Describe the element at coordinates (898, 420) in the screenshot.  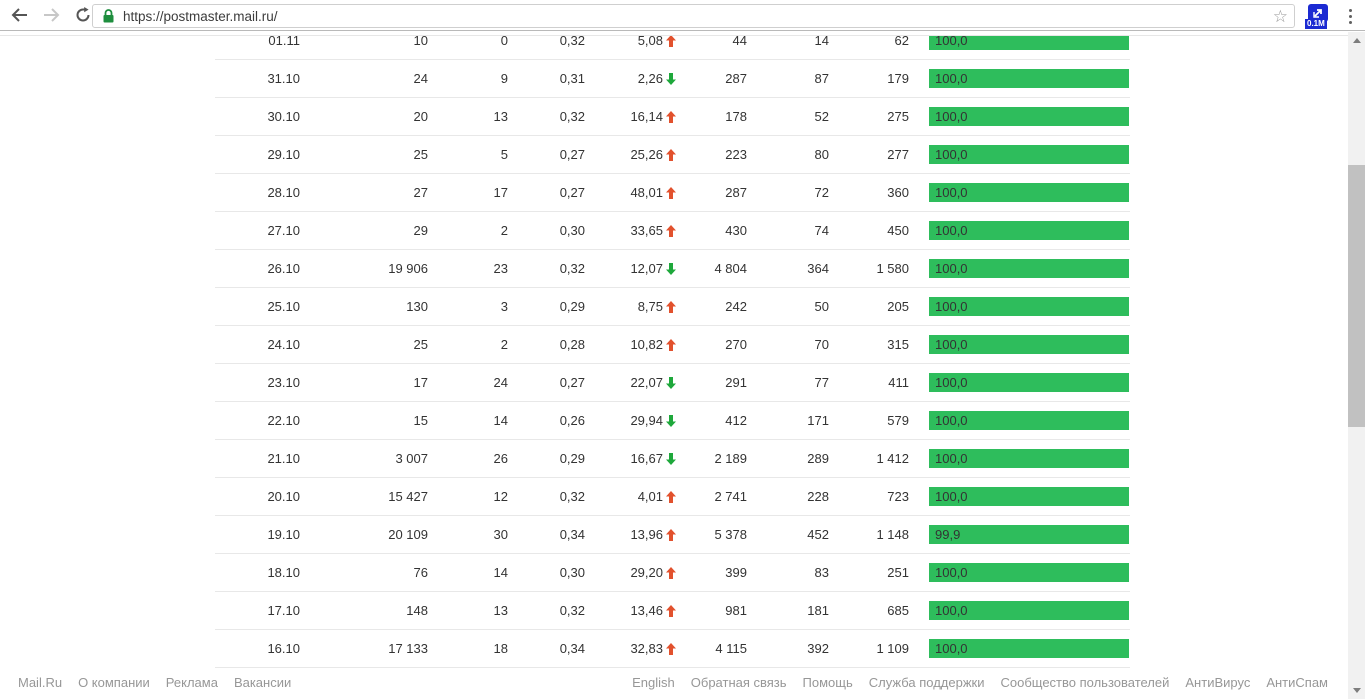
I see `cell-value-6: 579` at that location.